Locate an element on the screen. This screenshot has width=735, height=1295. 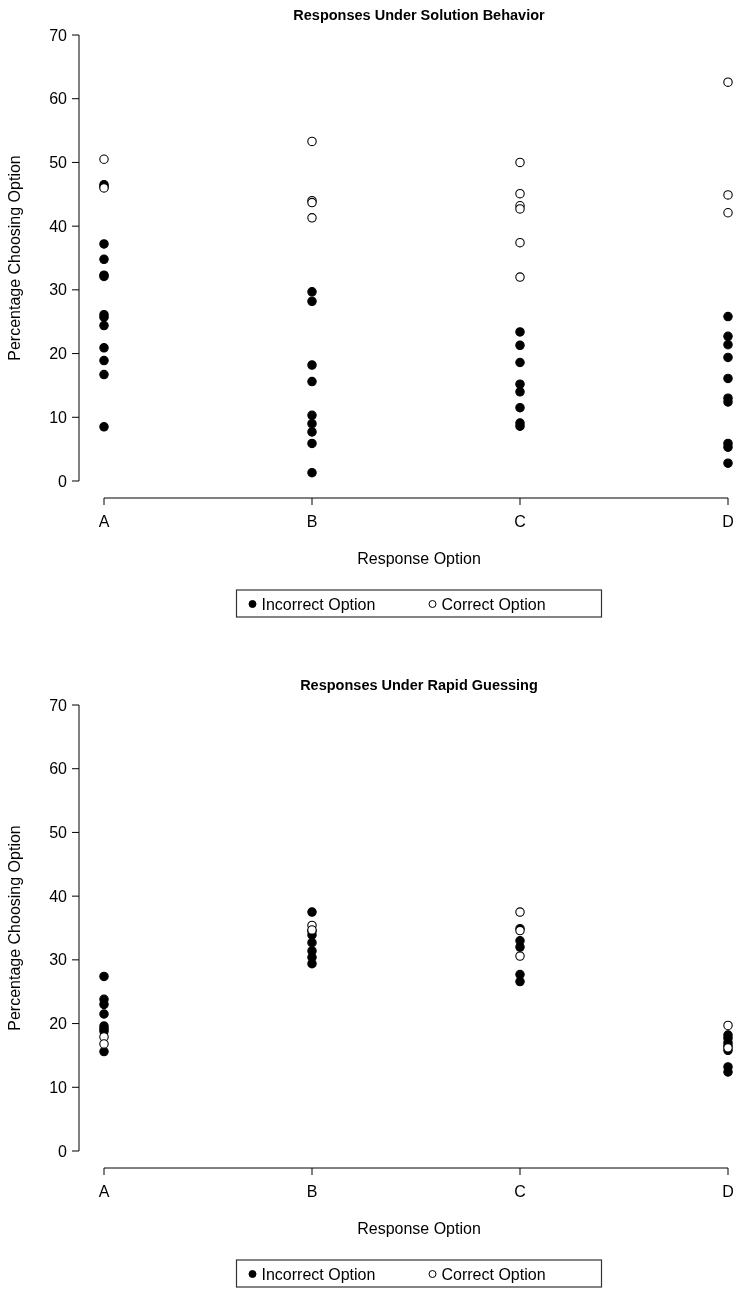
chart-title: Responses Under Solution Behavior is located at coordinates (419, 15).